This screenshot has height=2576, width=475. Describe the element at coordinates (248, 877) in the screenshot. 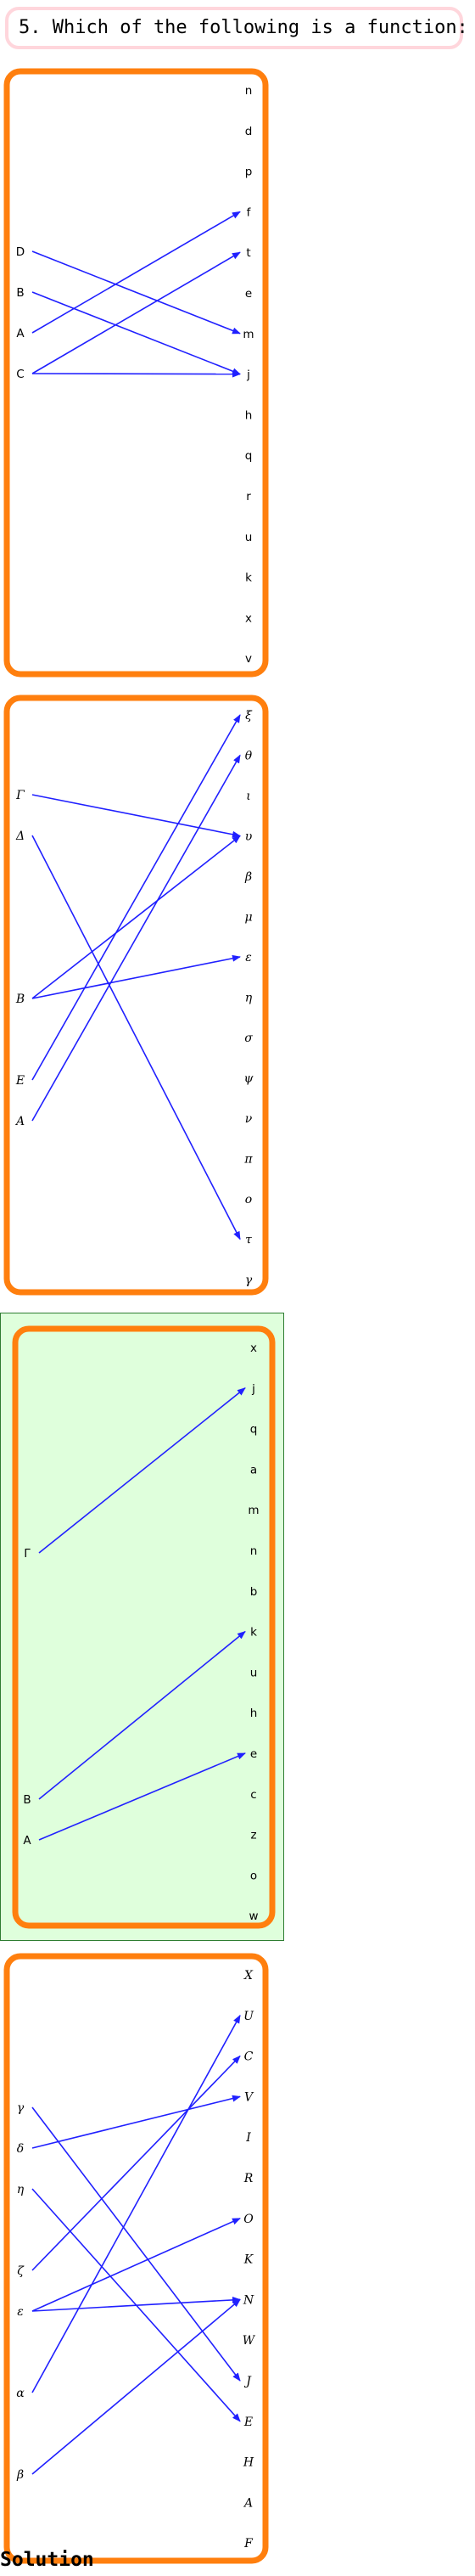

I see `codomain-label: β` at that location.